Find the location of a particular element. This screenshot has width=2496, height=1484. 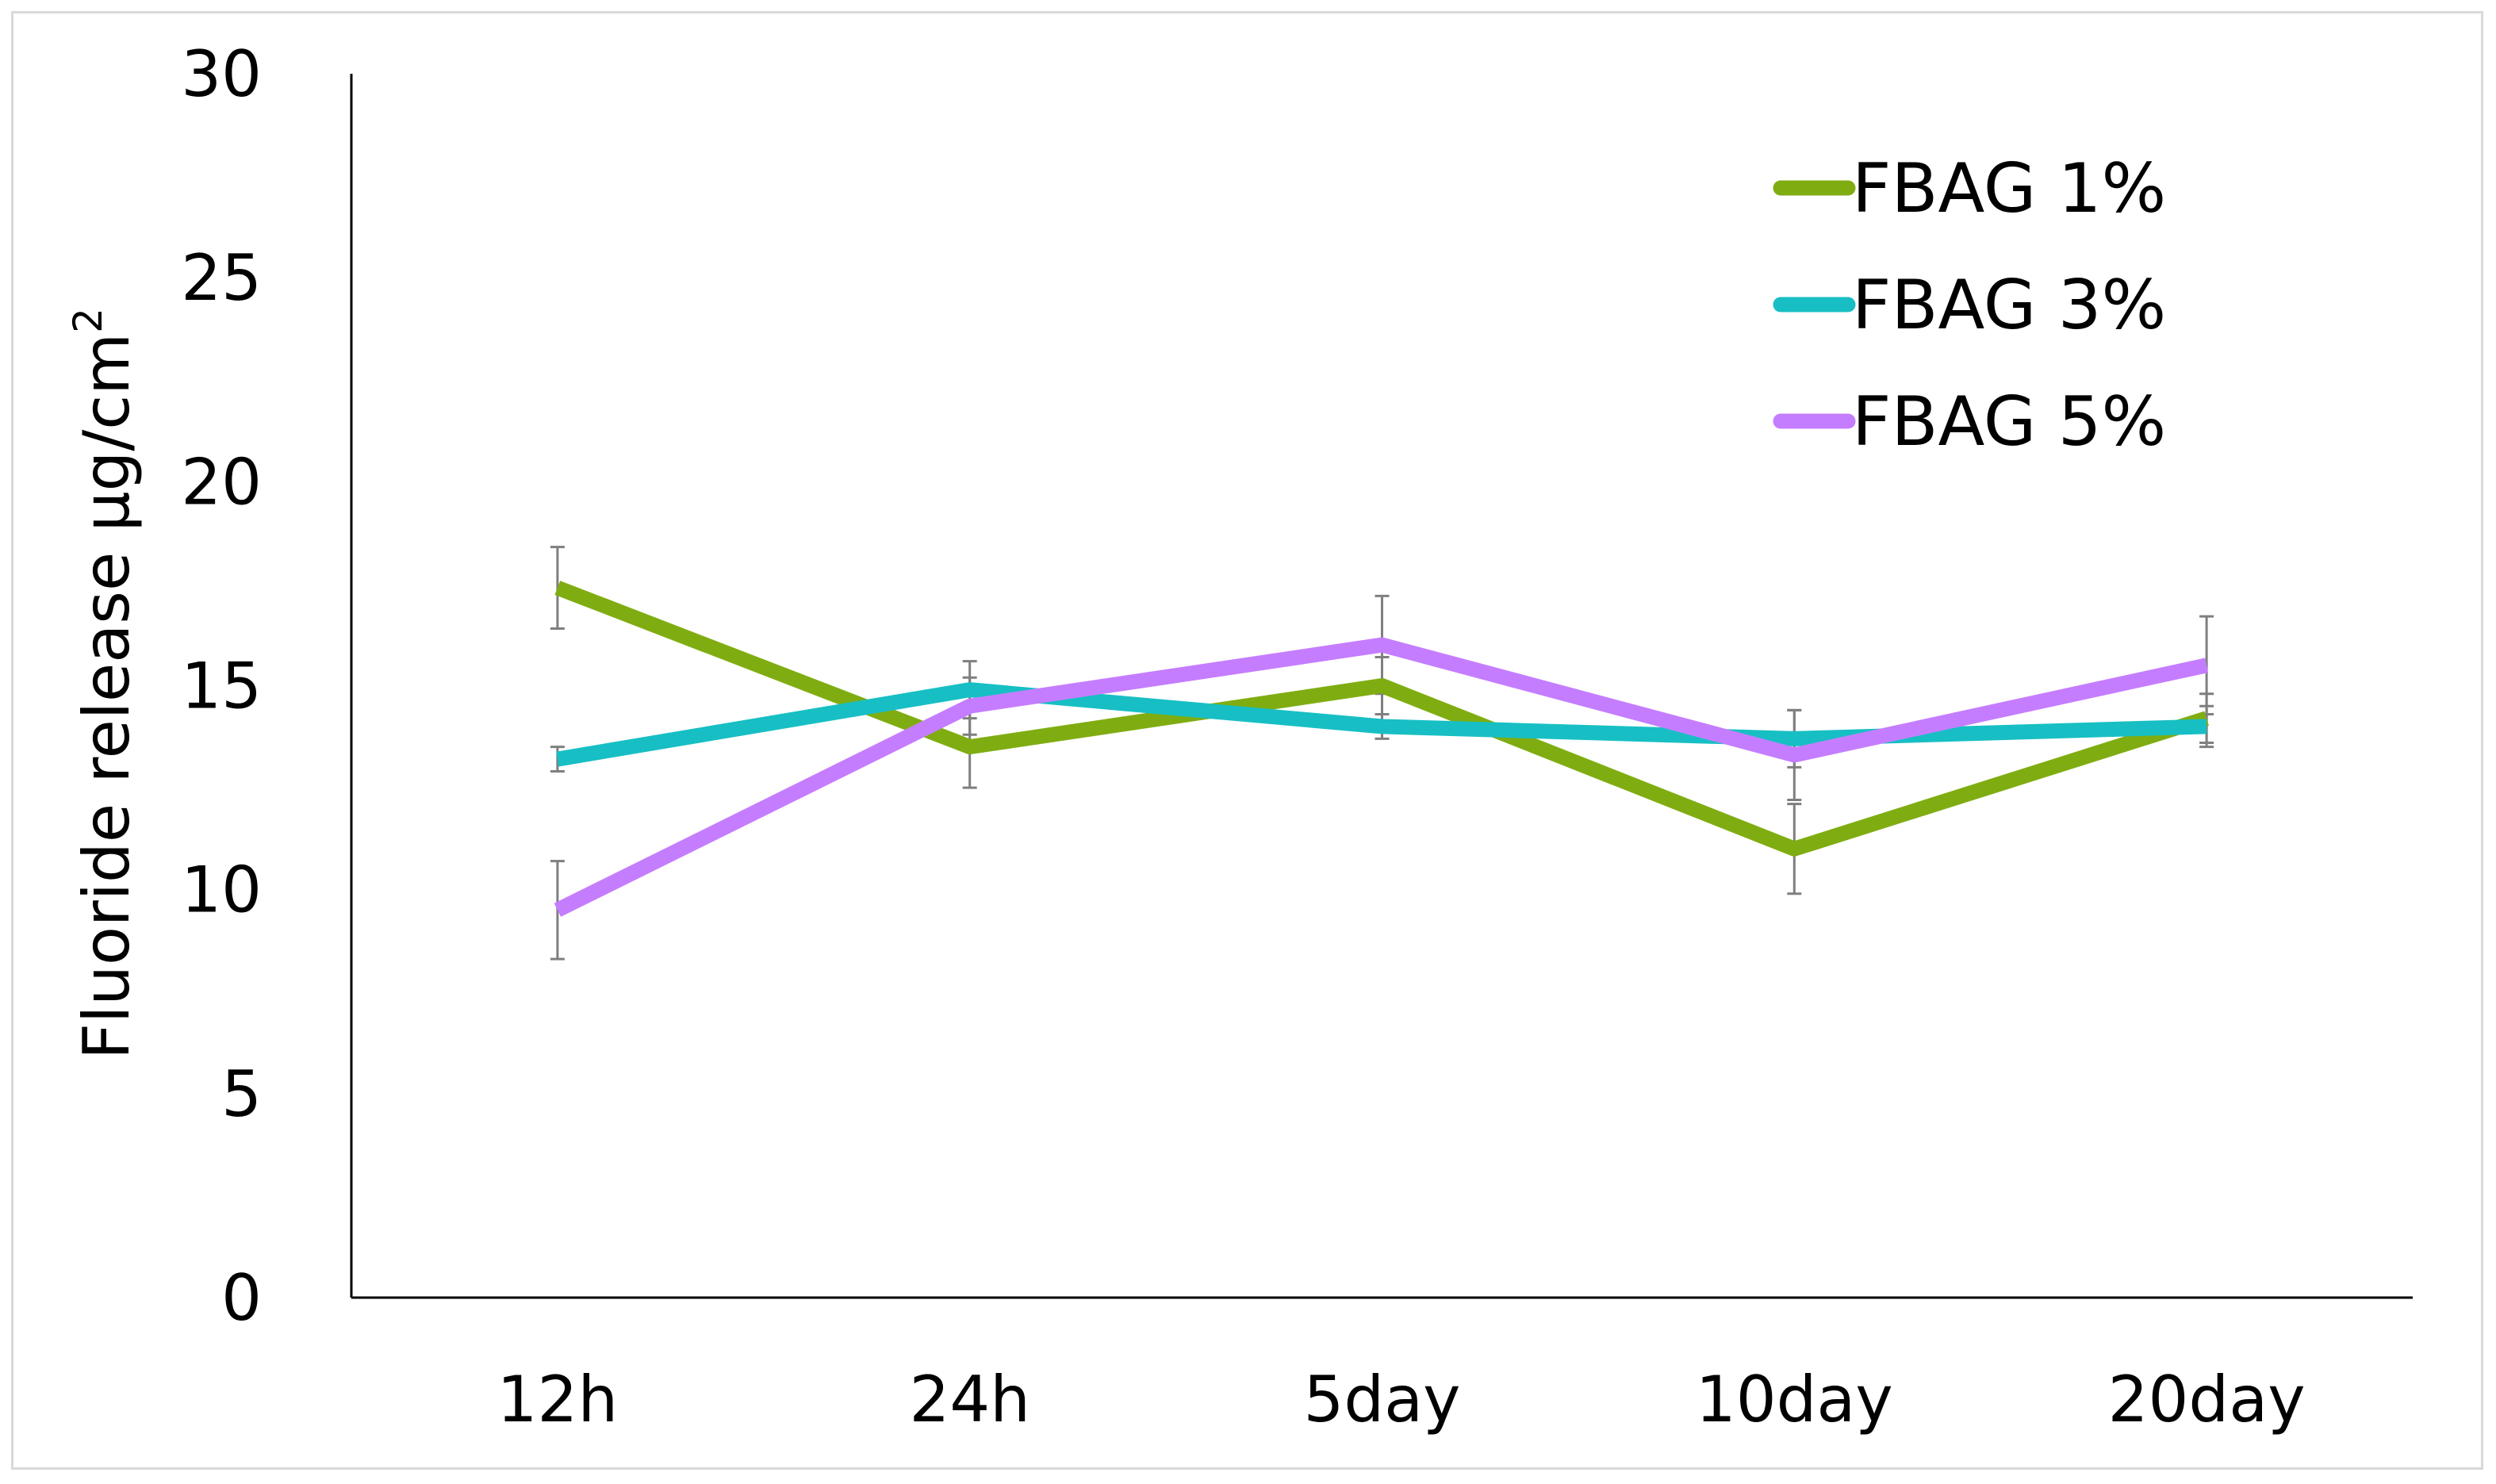

x-tick-label: 5day is located at coordinates (1381, 1399).